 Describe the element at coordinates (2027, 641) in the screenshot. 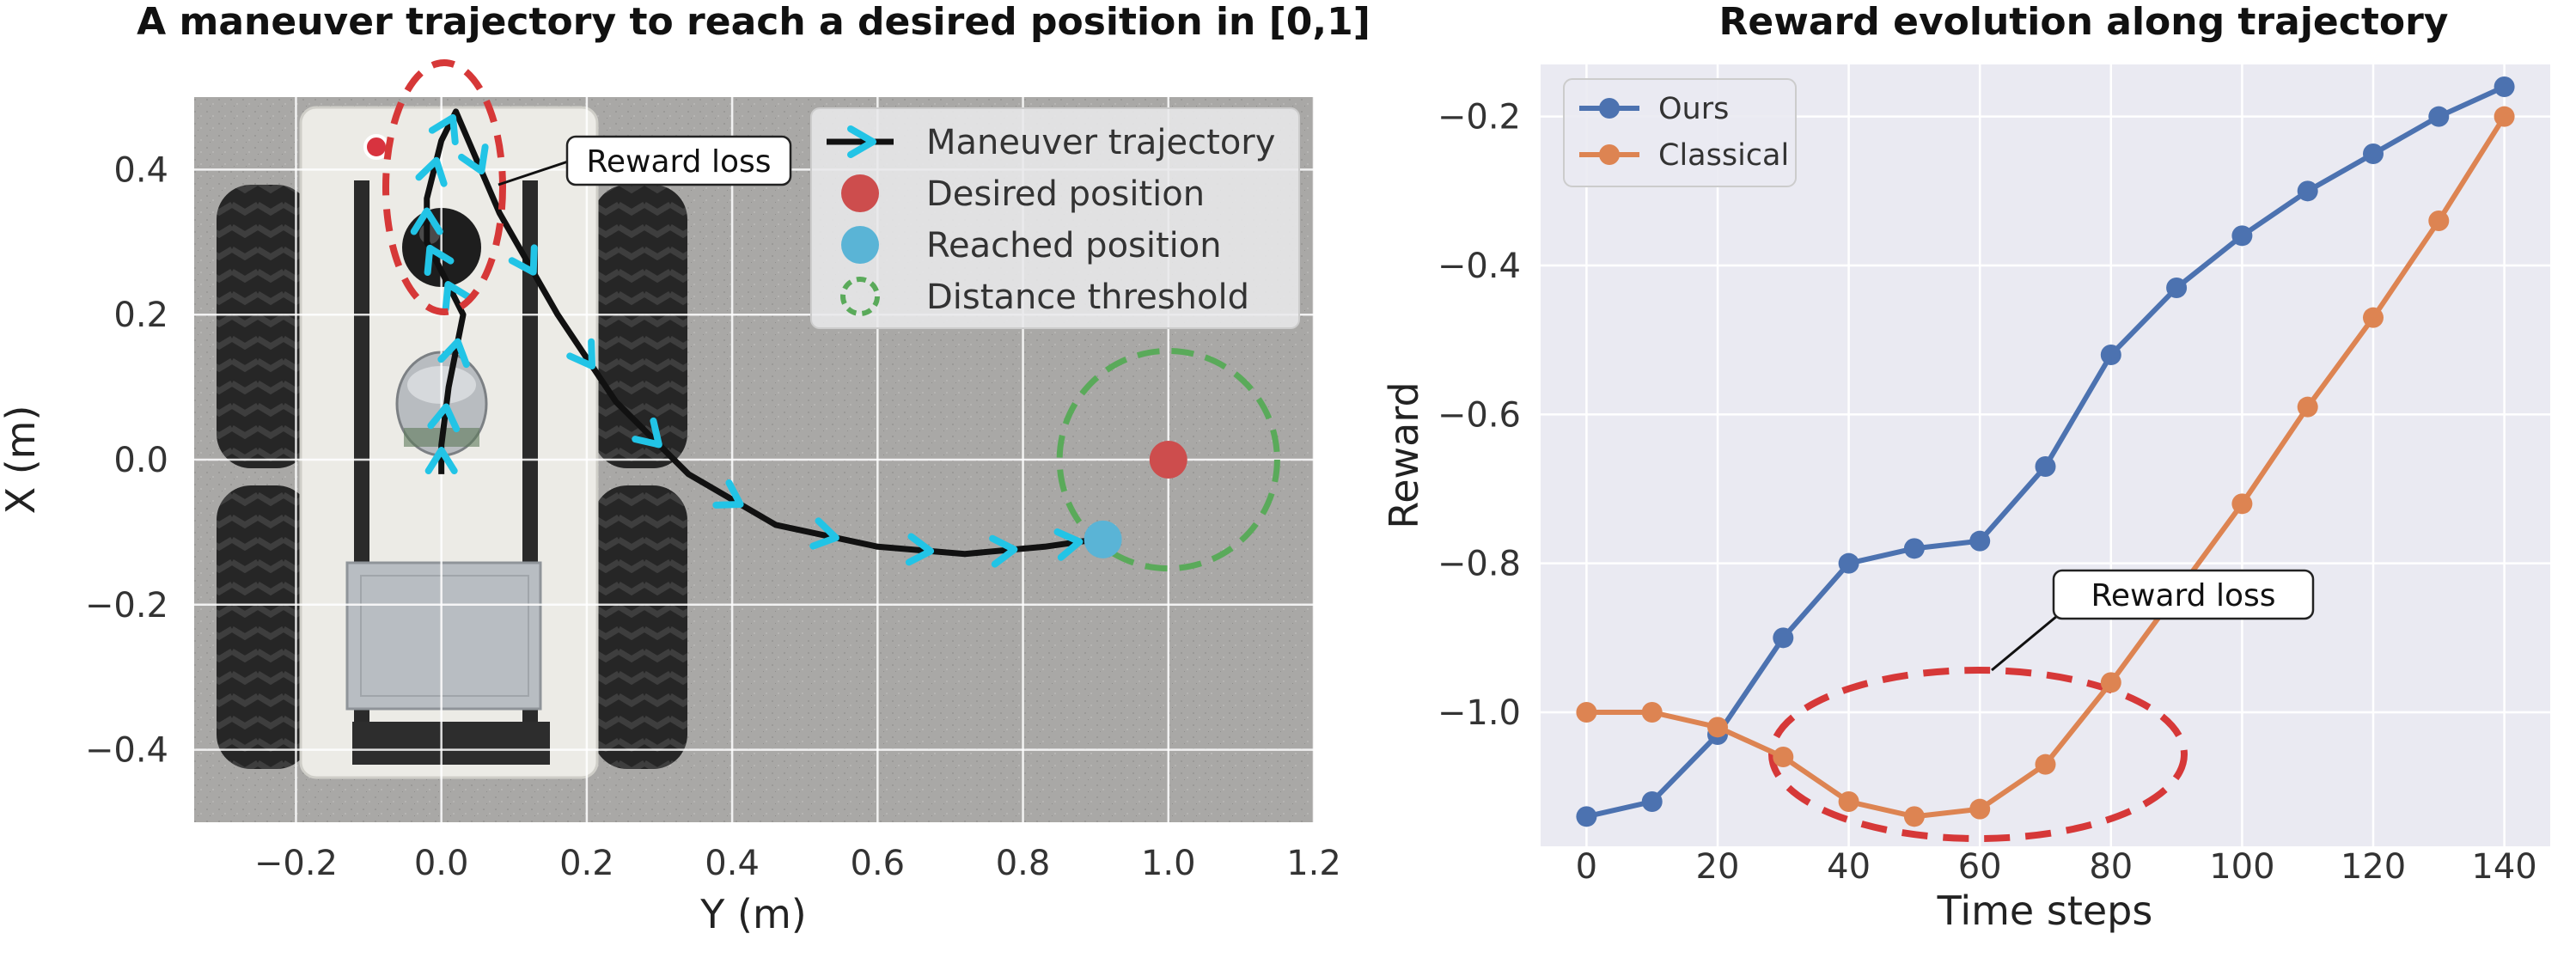

I see `reward-loss-leader-right` at that location.